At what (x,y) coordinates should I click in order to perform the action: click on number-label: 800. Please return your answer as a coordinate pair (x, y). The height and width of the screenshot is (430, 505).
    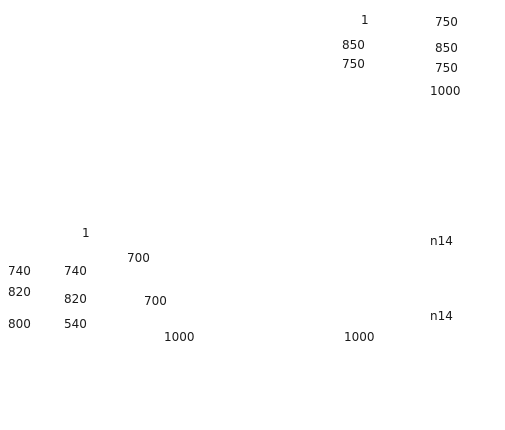
    Looking at the image, I should click on (19, 324).